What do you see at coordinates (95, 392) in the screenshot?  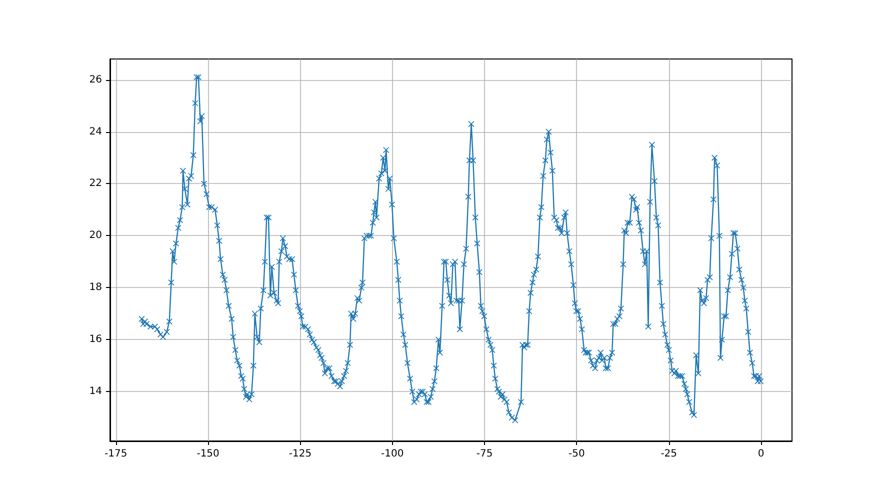 I see `y-tick-label: 14` at bounding box center [95, 392].